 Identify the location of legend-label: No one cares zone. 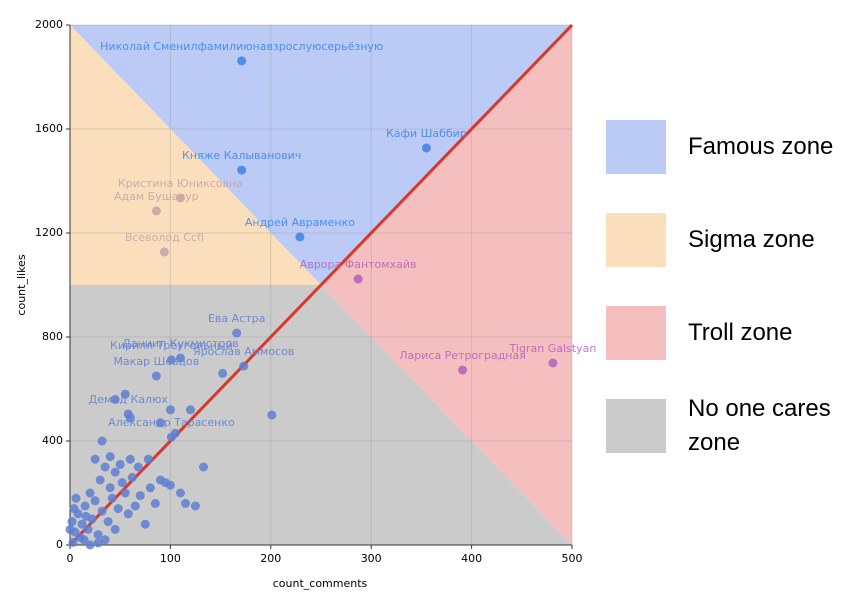
(759, 425).